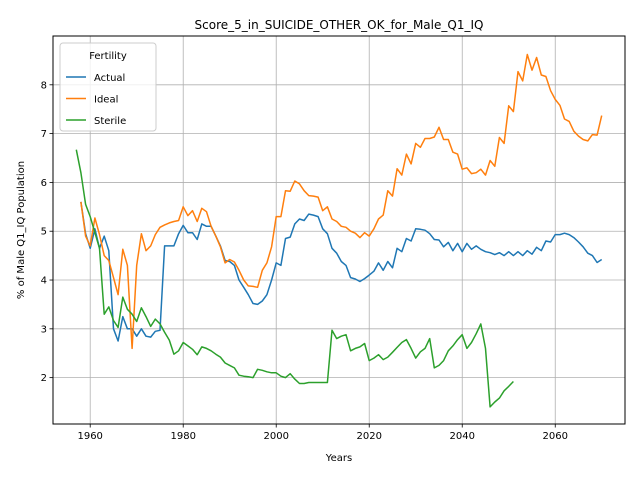  What do you see at coordinates (369, 436) in the screenshot?
I see `x-tick-label: 2020` at bounding box center [369, 436].